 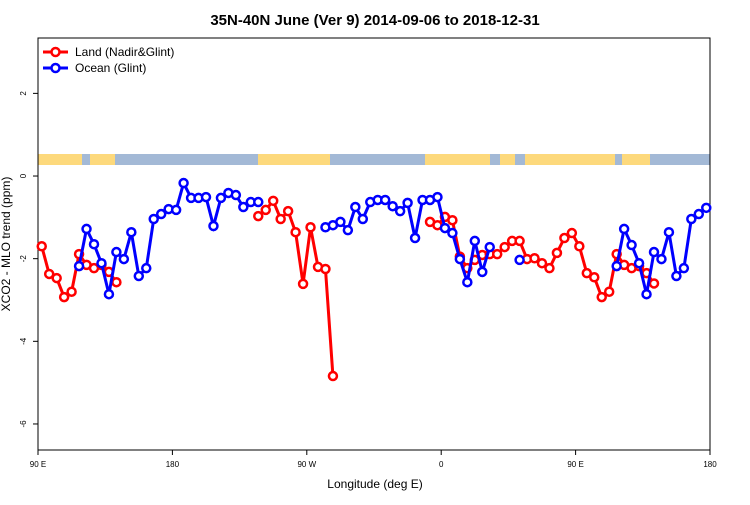 I want to click on legend-label: Land (Nadir&Glint), so click(x=124, y=52).